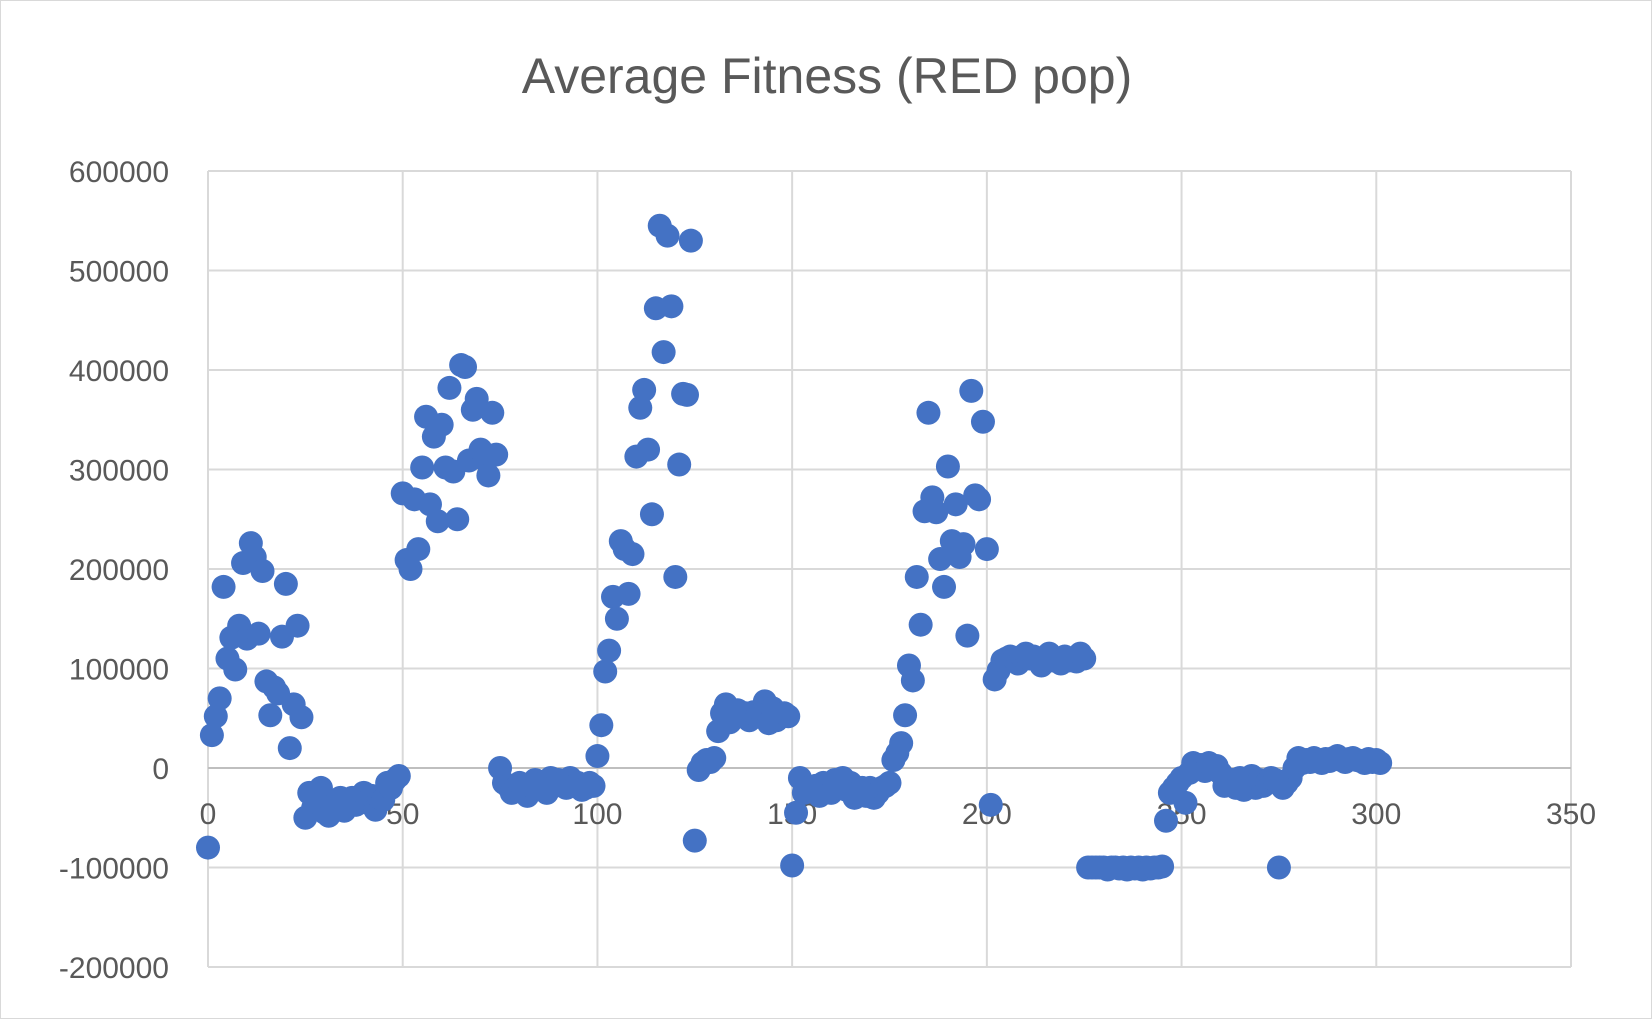  Describe the element at coordinates (898, 814) in the screenshot. I see `x-axis-tick-labels: 050100150200250300350` at that location.